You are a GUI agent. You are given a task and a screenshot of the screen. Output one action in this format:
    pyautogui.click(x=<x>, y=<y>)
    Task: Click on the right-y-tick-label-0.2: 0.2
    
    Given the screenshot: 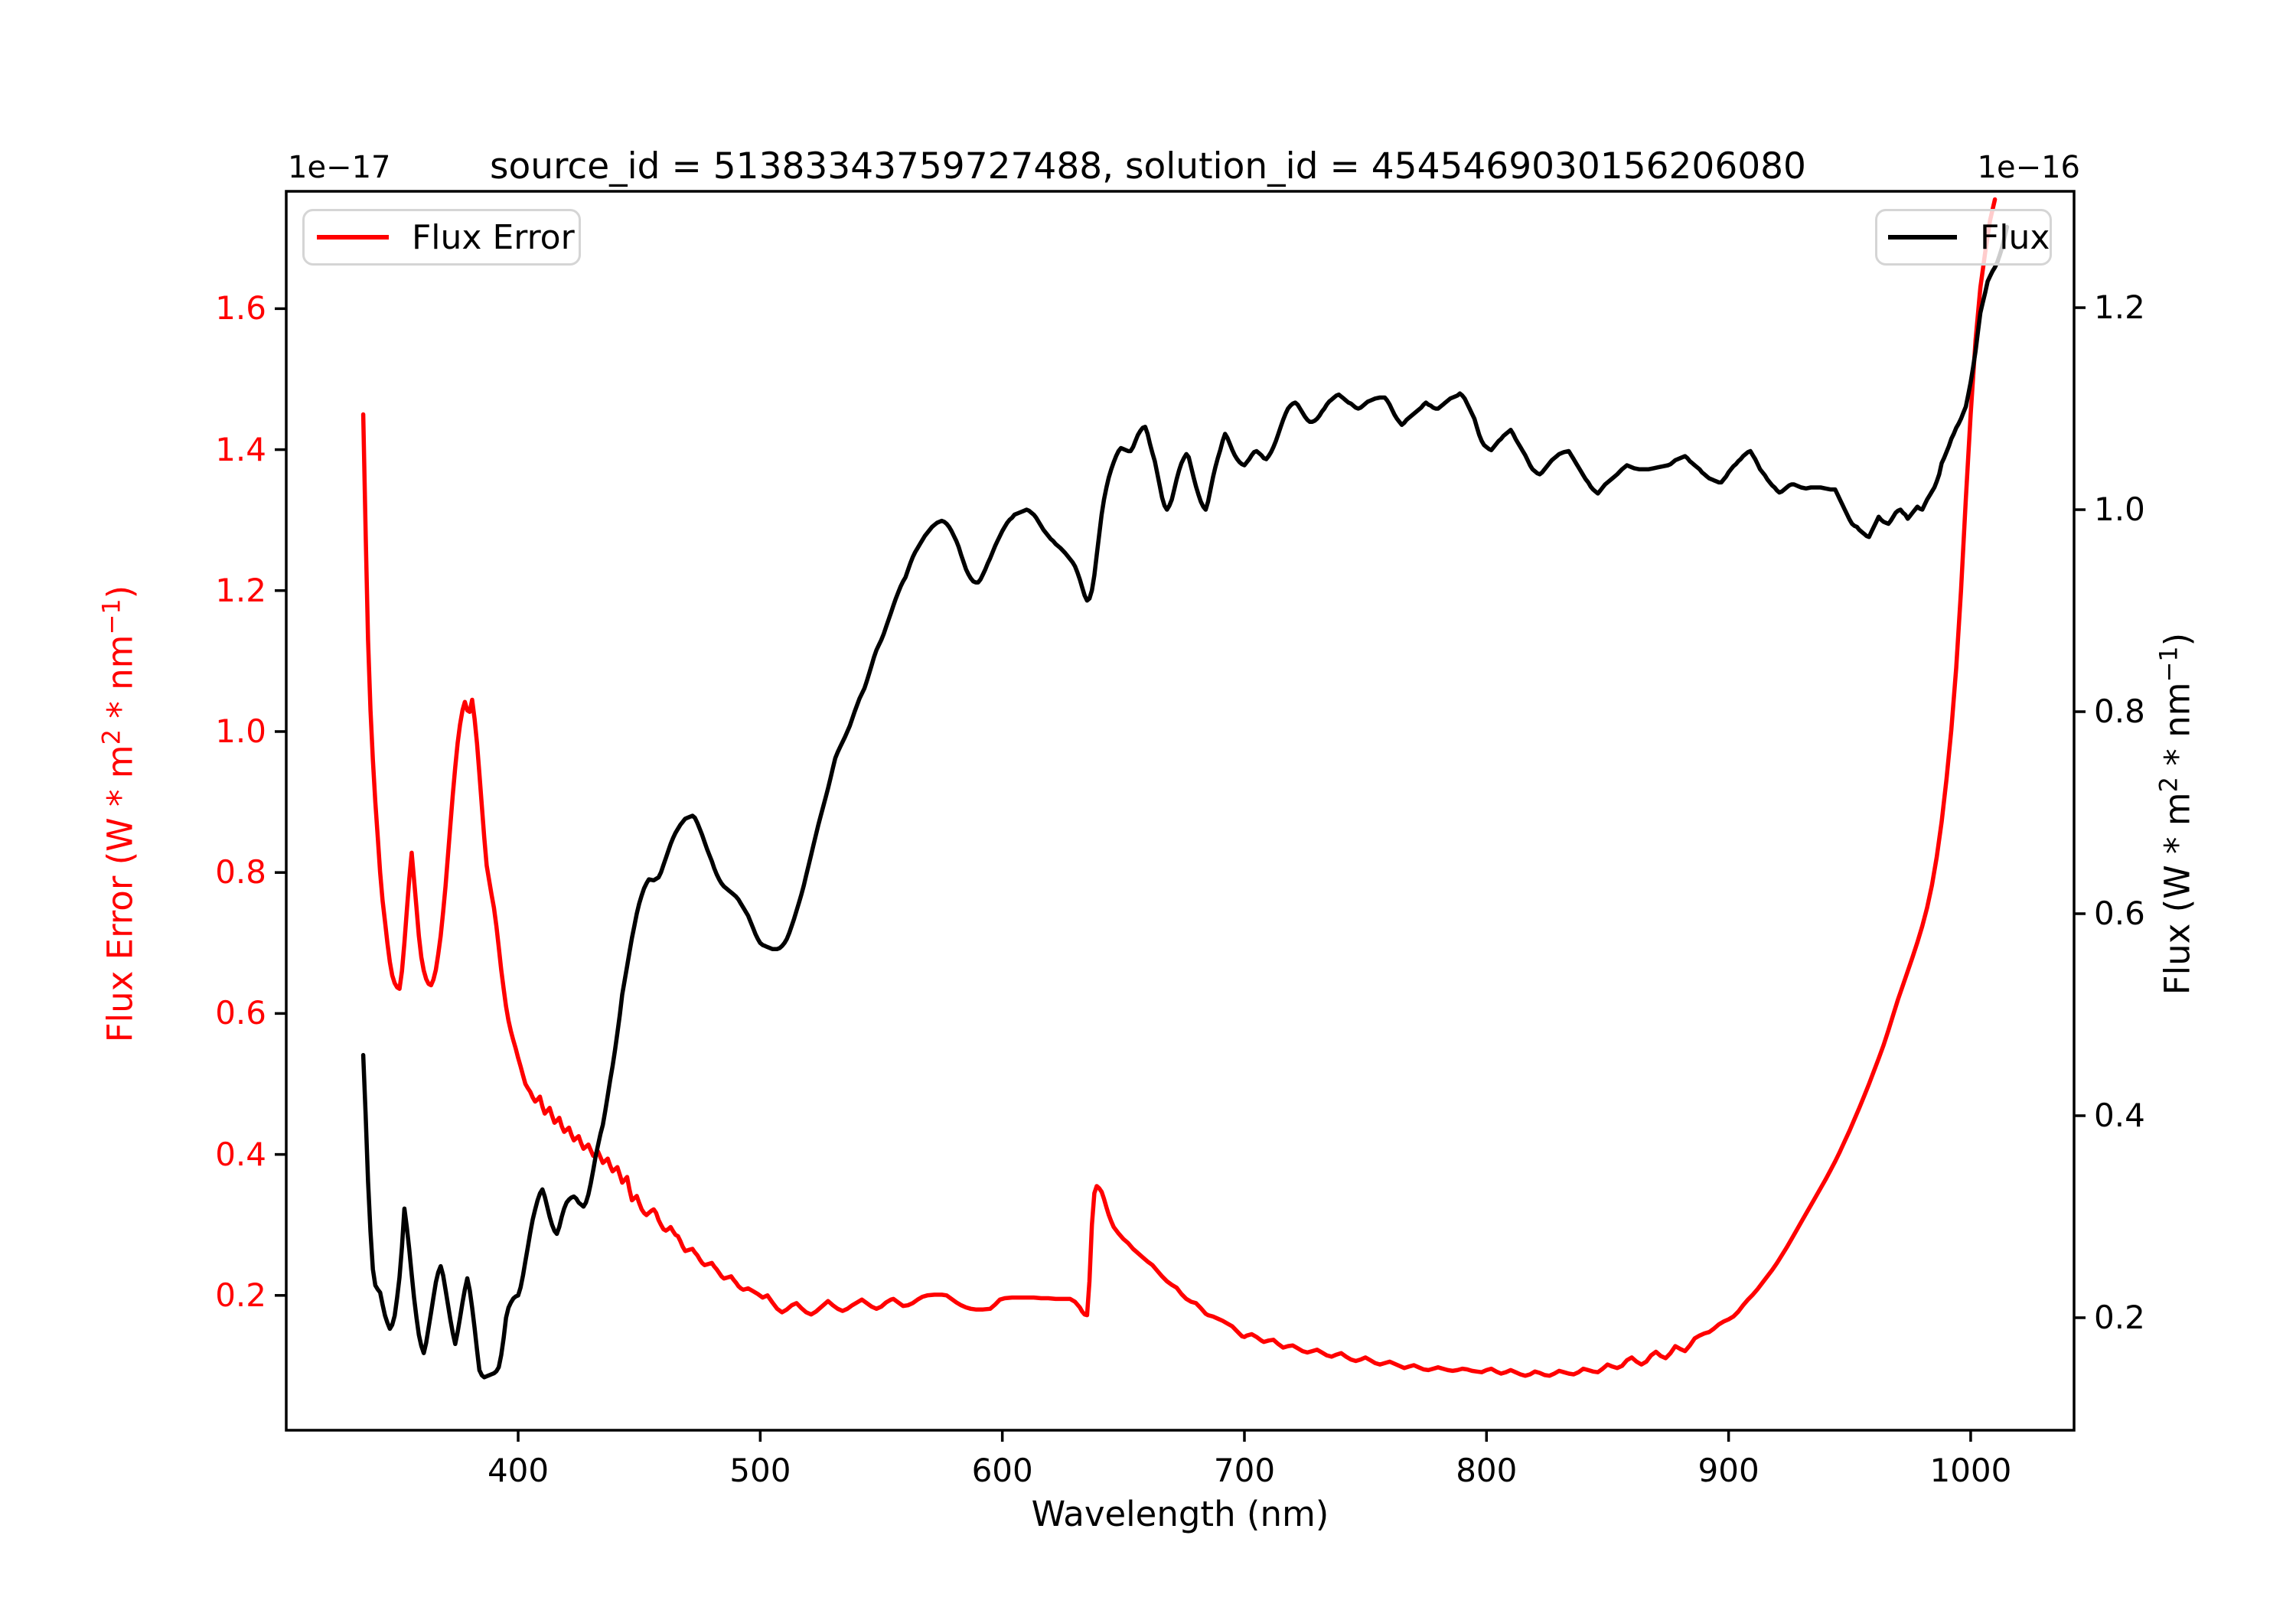 What is the action you would take?
    pyautogui.click(x=2119, y=1317)
    